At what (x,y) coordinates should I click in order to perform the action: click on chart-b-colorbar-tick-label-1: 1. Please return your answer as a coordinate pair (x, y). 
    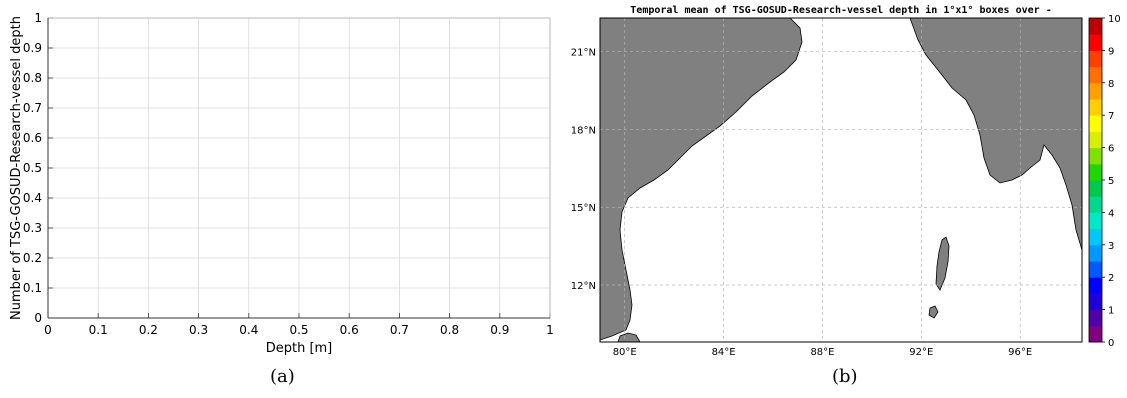
    Looking at the image, I should click on (1111, 311).